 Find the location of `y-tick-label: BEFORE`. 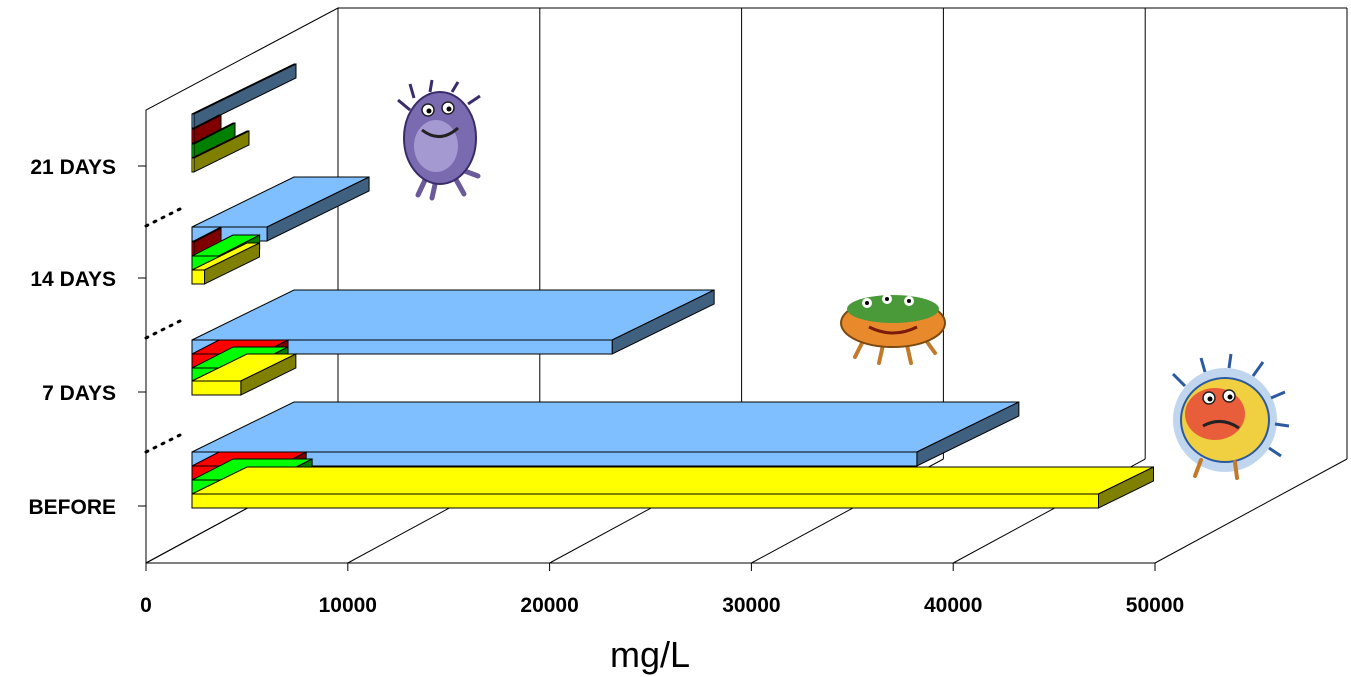

y-tick-label: BEFORE is located at coordinates (72, 507).